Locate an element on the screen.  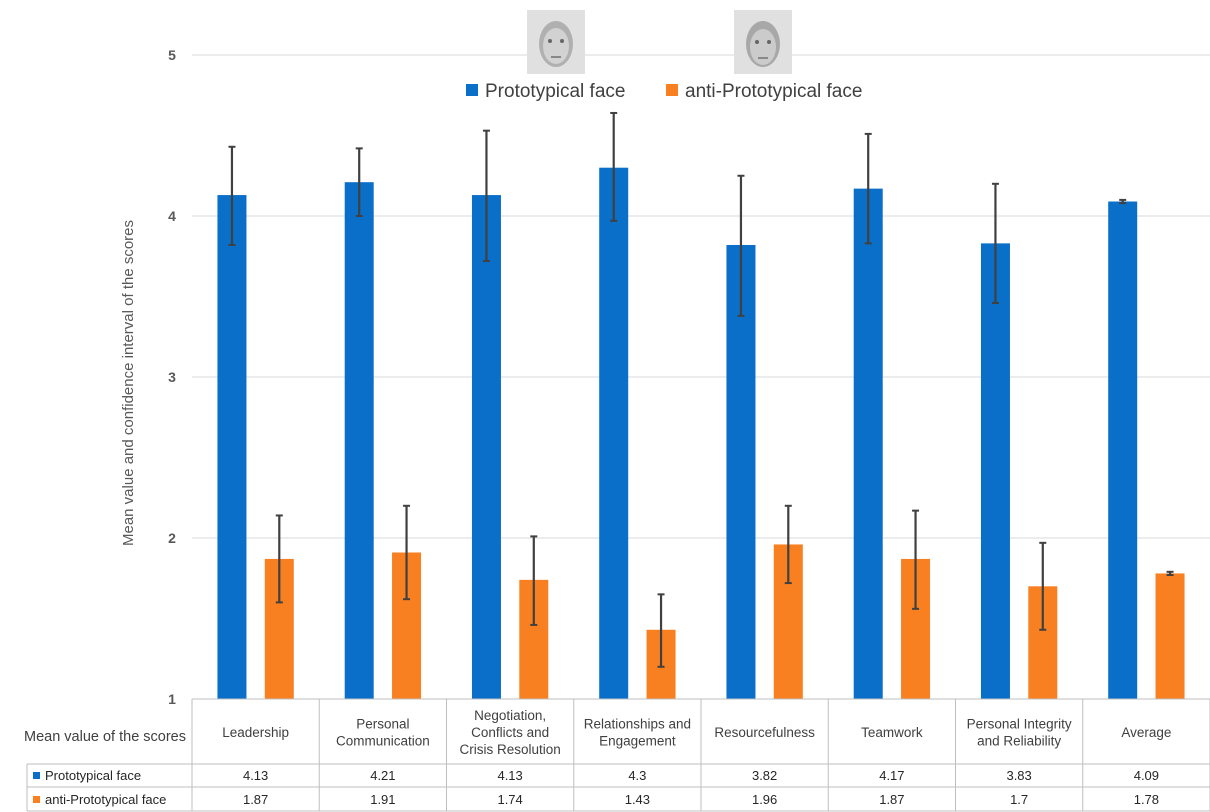
category-label: Leadership is located at coordinates (255, 732).